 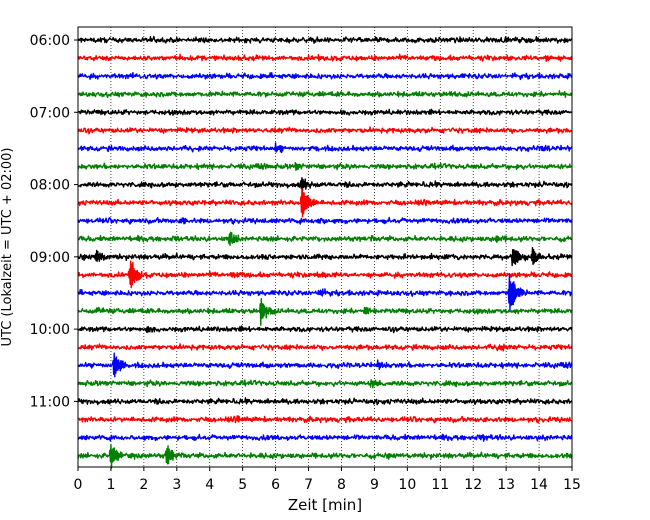 I want to click on x-tick-label: 15, so click(x=572, y=485).